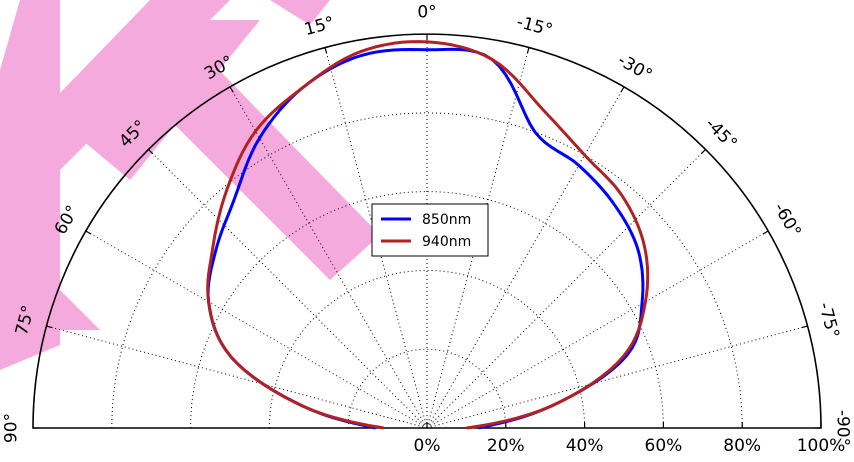  I want to click on angle-tick-label: -90°, so click(843, 428).